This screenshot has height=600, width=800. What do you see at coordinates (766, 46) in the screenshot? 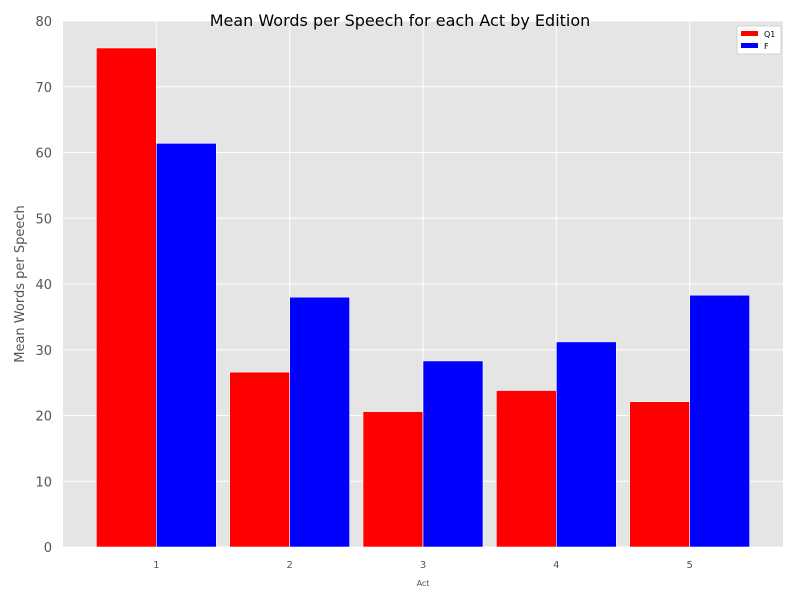
I see `legend-label-f: F` at bounding box center [766, 46].